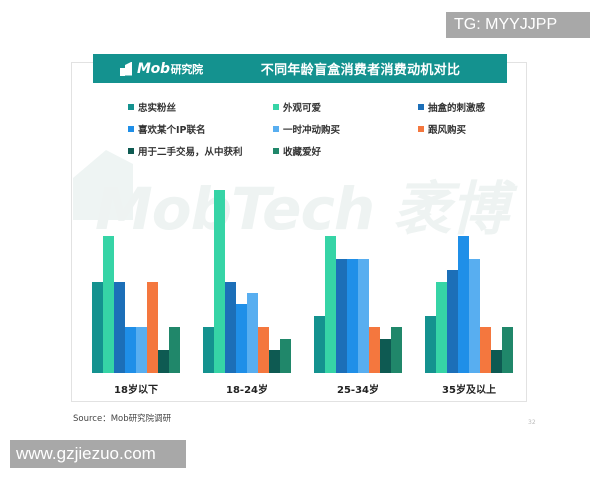  I want to click on legend-label: 用于二手交易，从中获利, so click(190, 152).